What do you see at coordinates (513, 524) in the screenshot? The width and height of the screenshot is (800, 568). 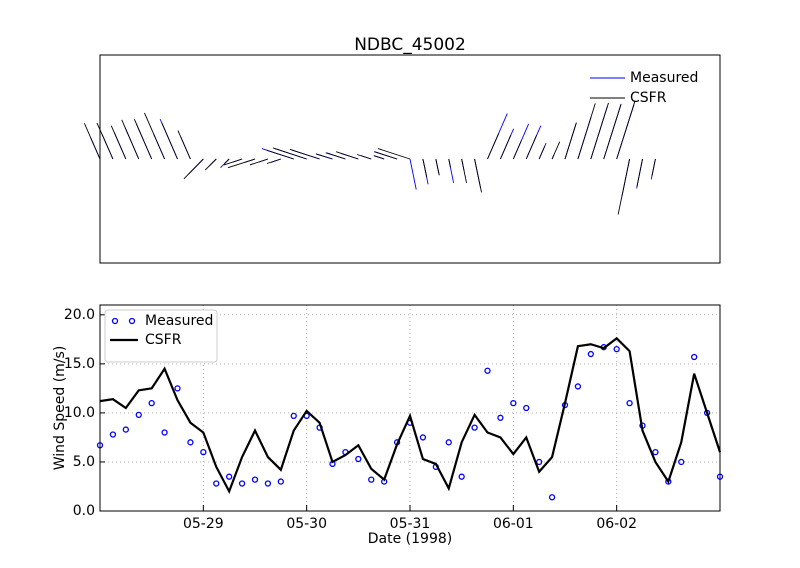 I see `x-tick-label: 06-01` at bounding box center [513, 524].